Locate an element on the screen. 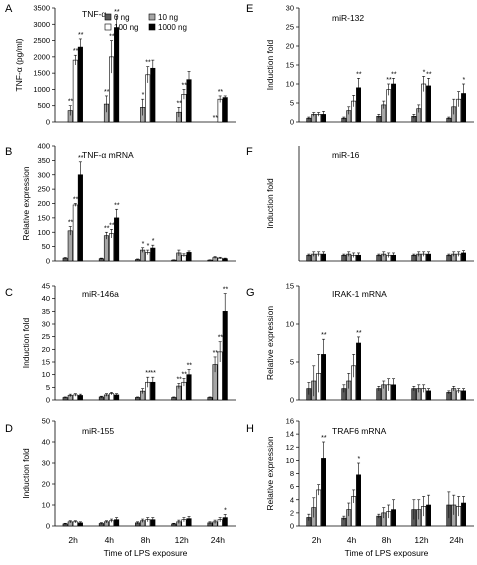 Image resolution: width=477 pixels, height=565 pixels. panel-title: TNF-α is located at coordinates (94, 14).